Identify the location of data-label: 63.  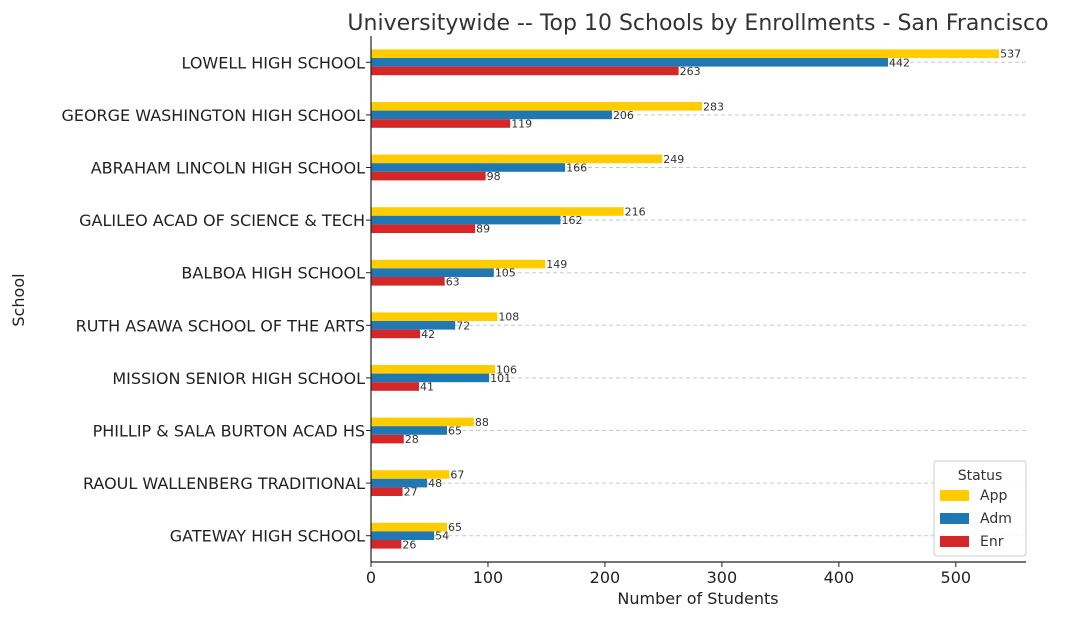
(453, 281).